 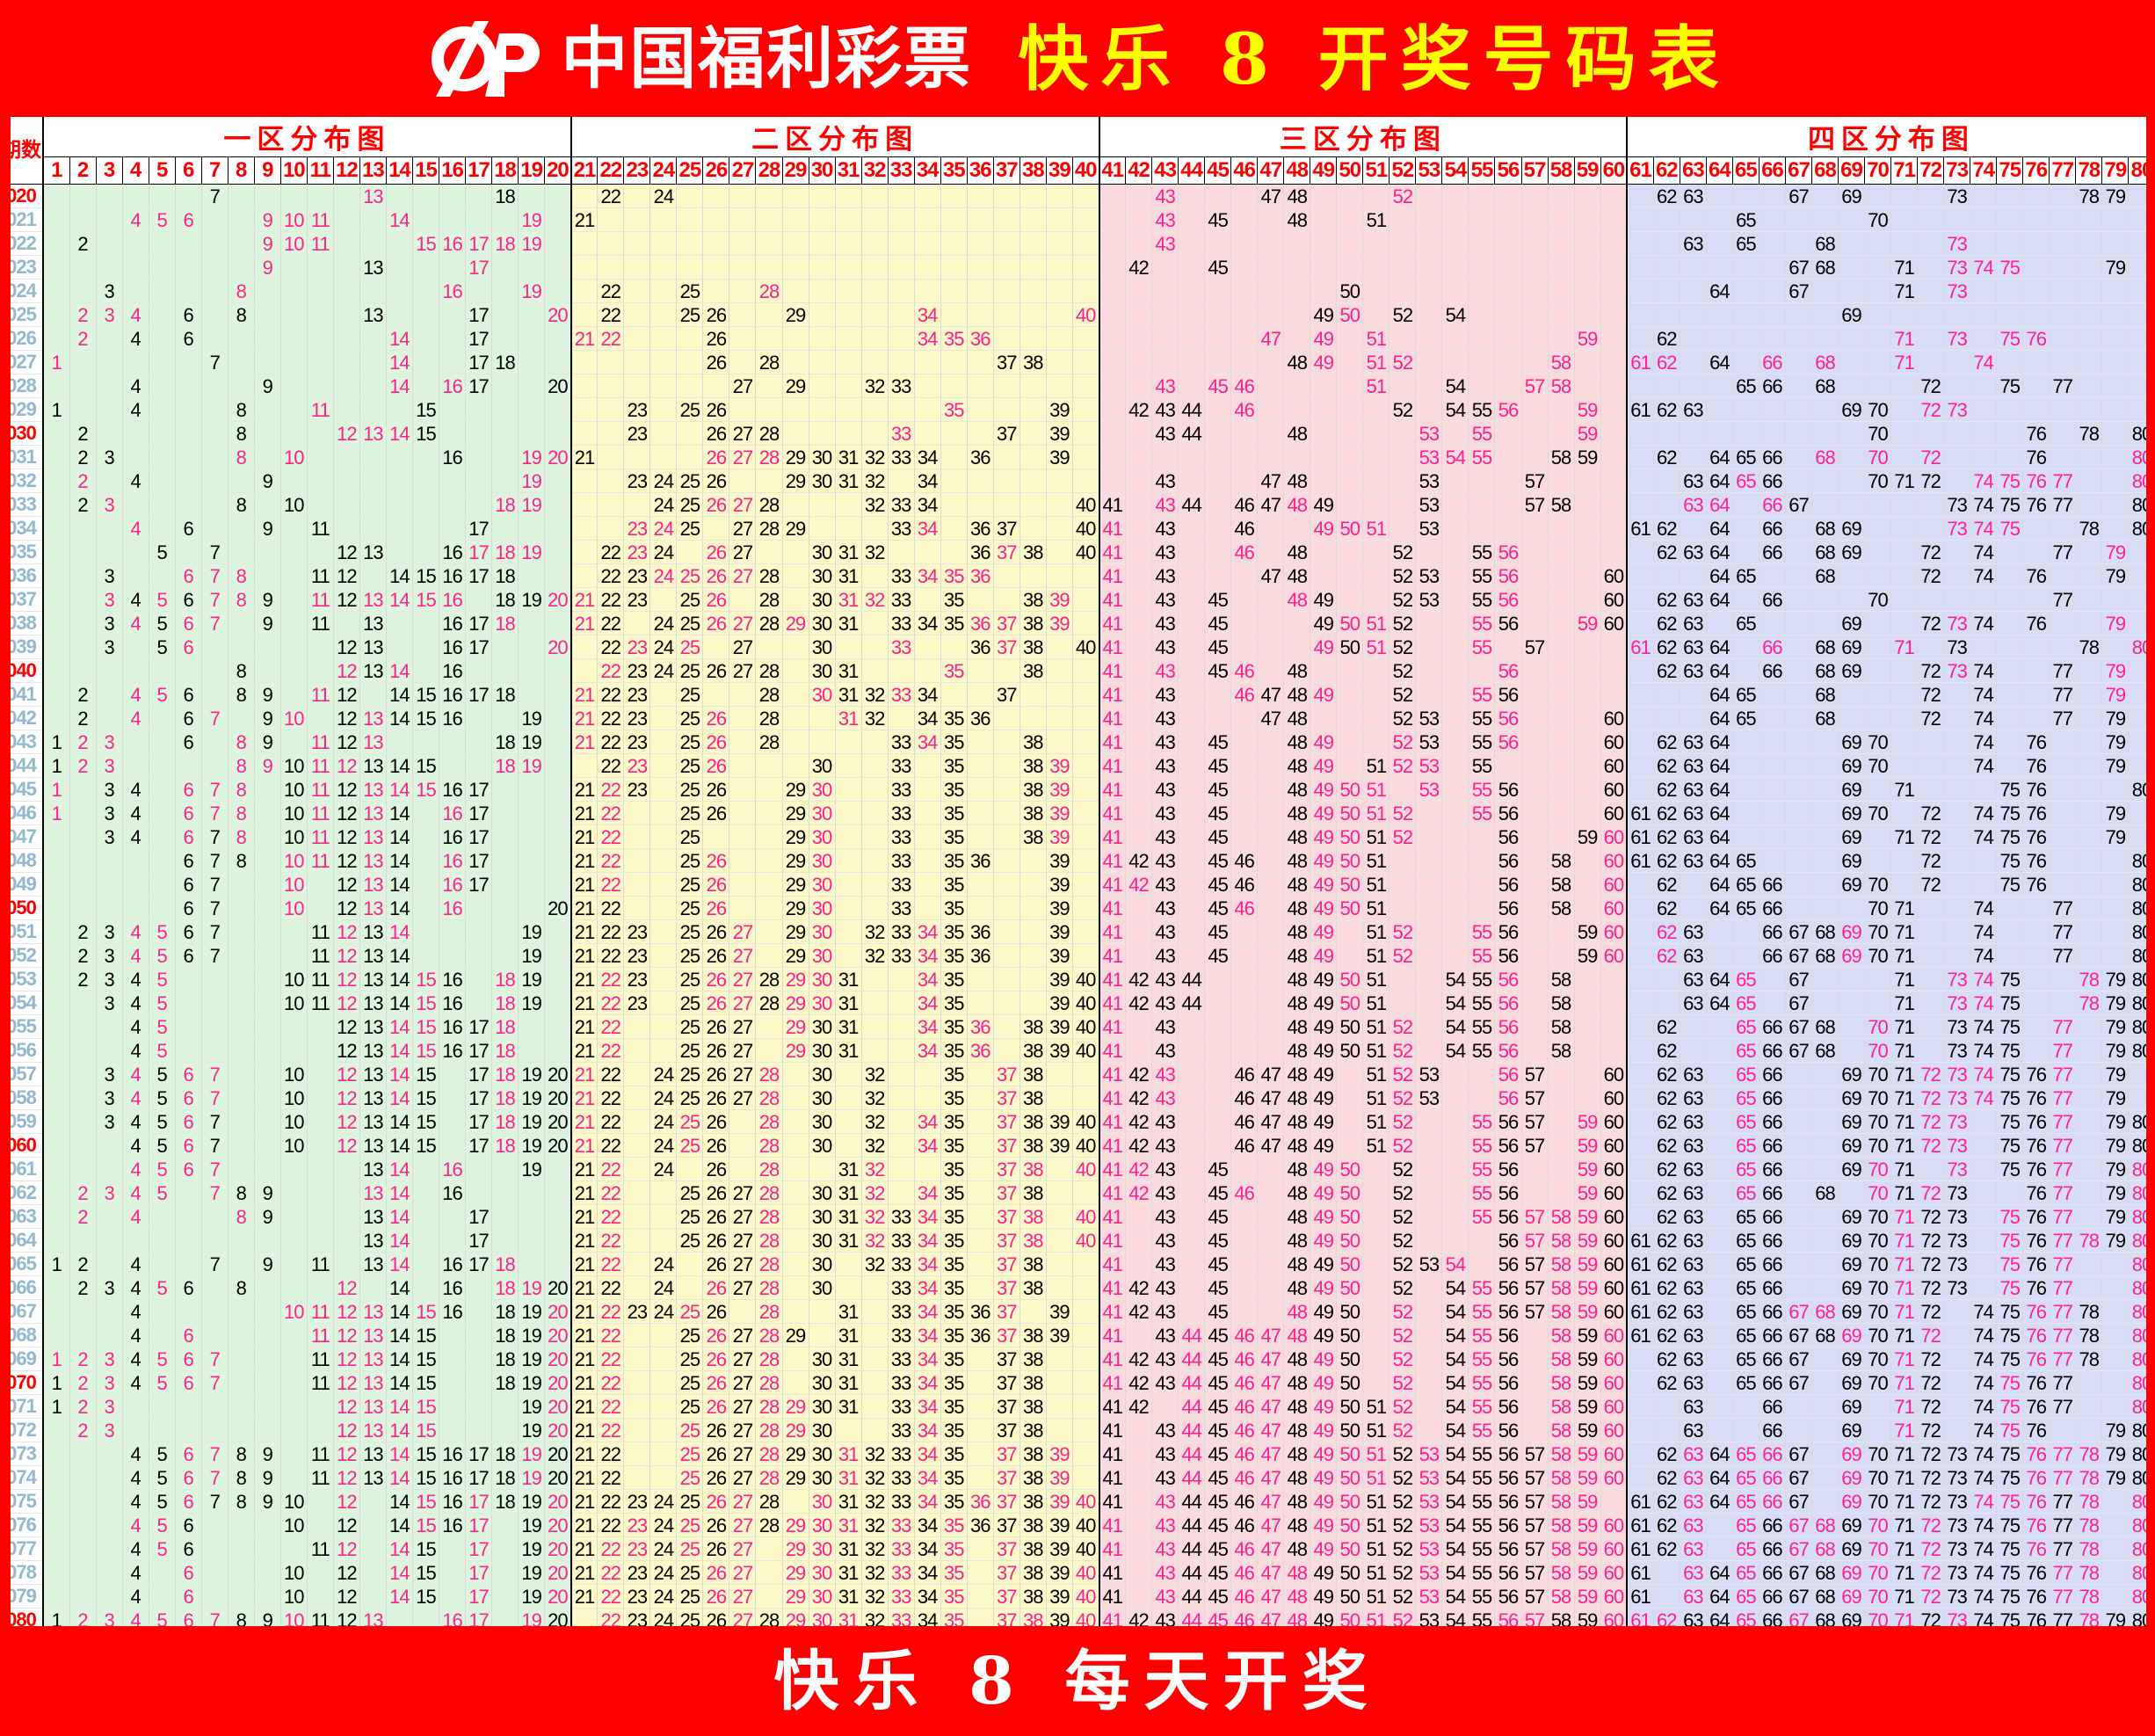 I want to click on number-cell-hit: 22, so click(x=611, y=860).